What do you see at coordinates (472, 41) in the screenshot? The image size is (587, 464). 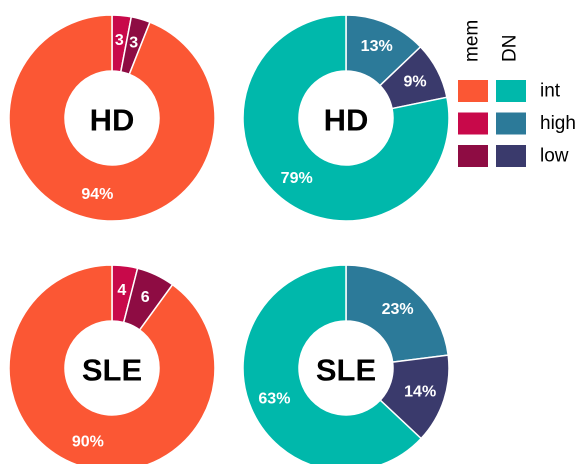 I see `legend-title: mem` at bounding box center [472, 41].